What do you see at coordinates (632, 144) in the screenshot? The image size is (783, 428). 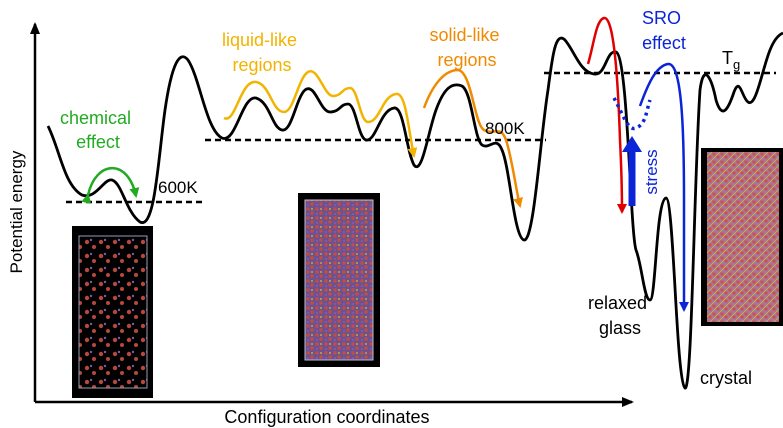 I see `stress-arrow-head` at bounding box center [632, 144].